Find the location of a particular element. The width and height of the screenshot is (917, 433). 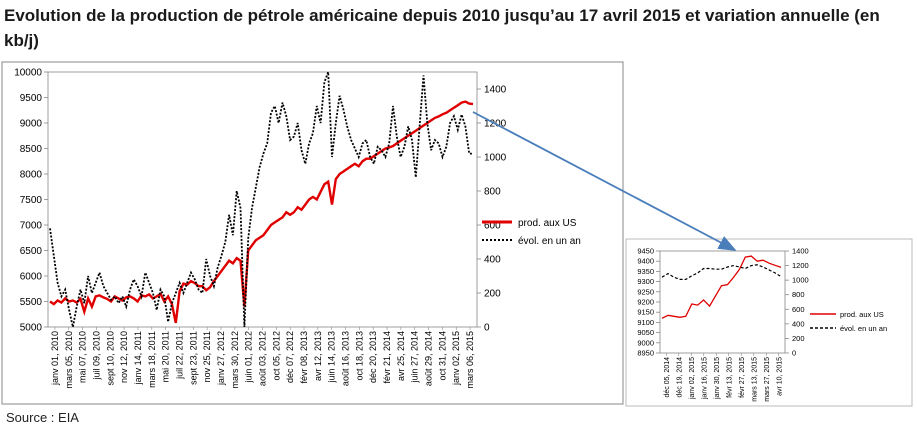

inset-left-tick-label: 9300 is located at coordinates (645, 281).